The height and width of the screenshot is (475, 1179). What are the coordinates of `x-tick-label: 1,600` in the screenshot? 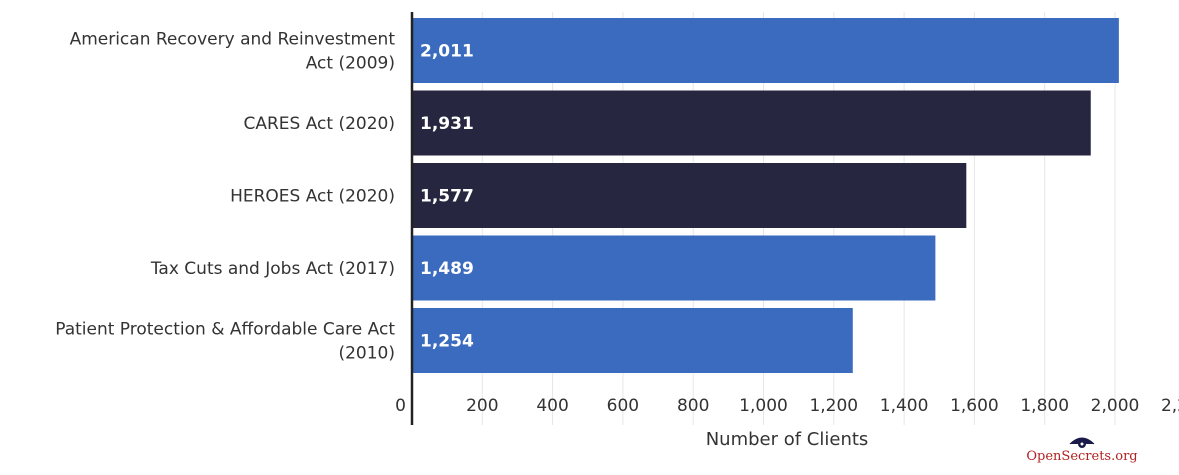 It's located at (974, 406).